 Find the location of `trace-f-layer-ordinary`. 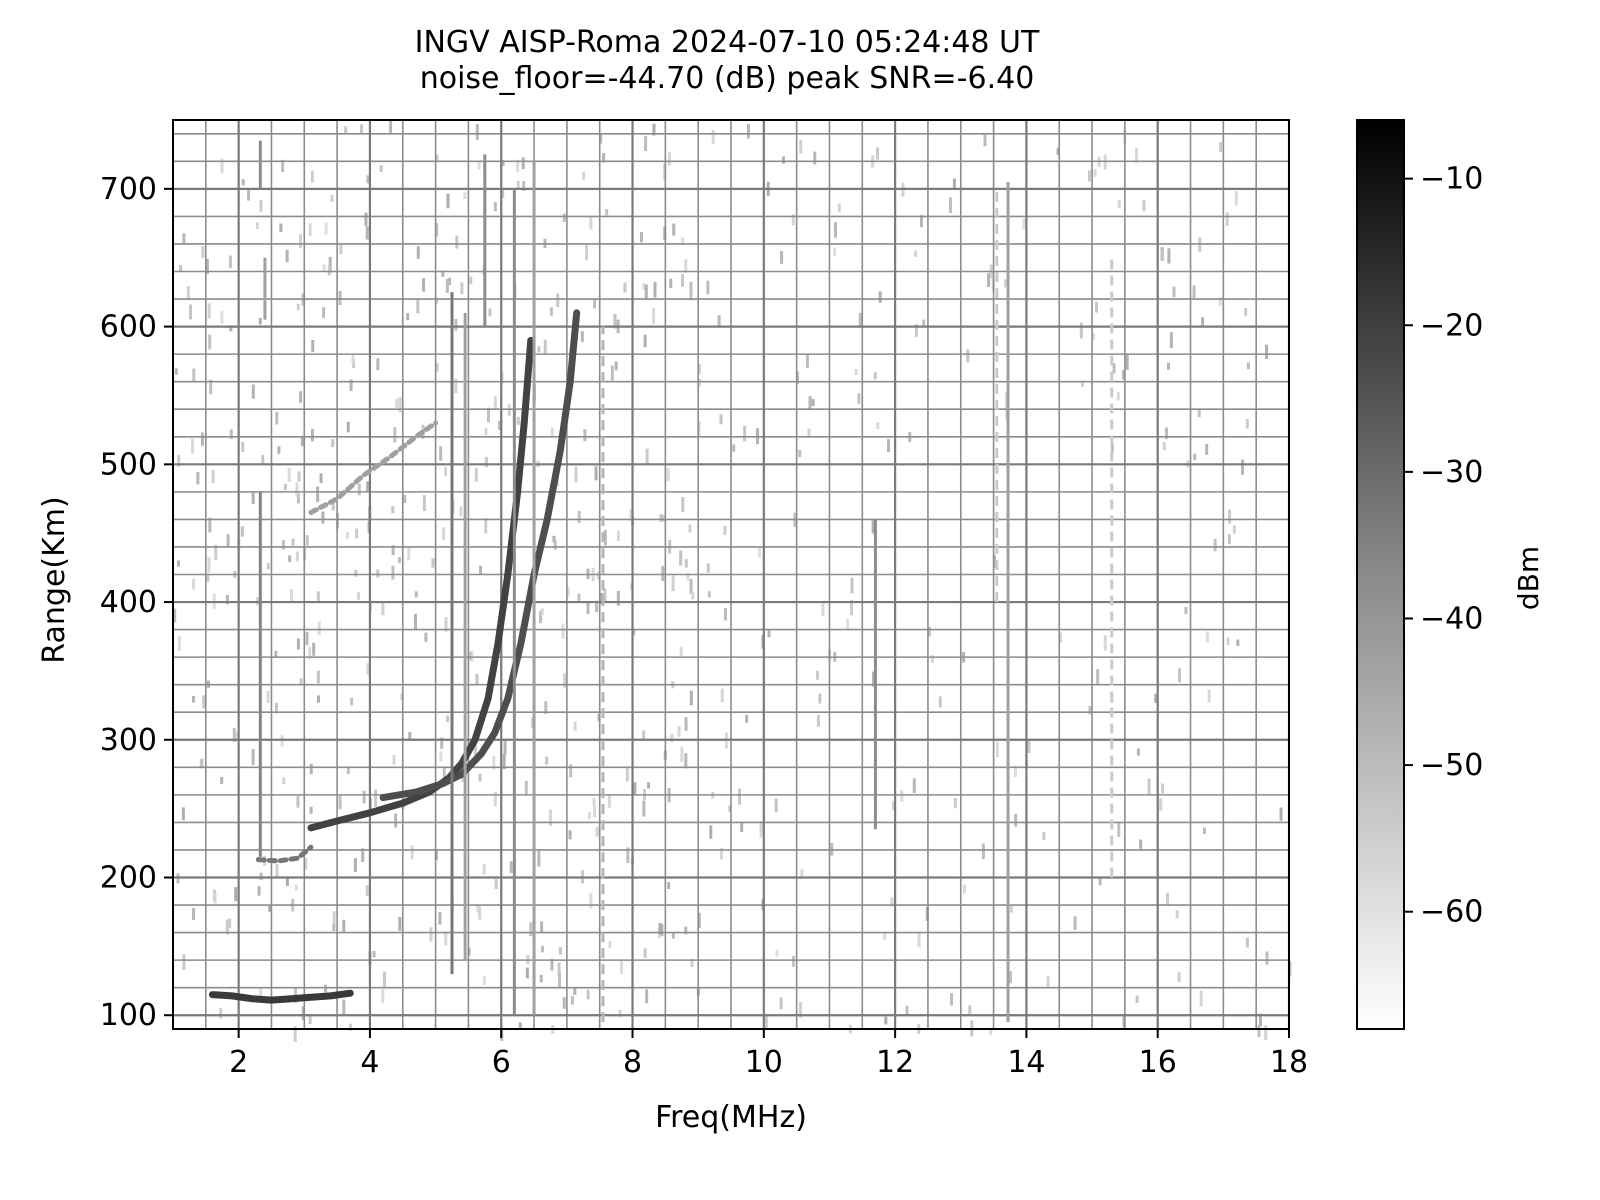

trace-f-layer-ordinary is located at coordinates (421, 584).